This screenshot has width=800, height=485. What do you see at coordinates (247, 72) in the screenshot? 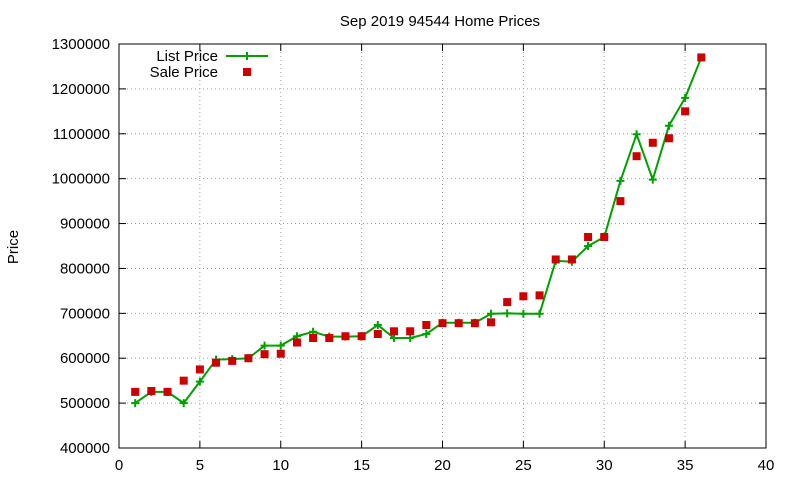
I see `legend-marker-sale-price` at bounding box center [247, 72].